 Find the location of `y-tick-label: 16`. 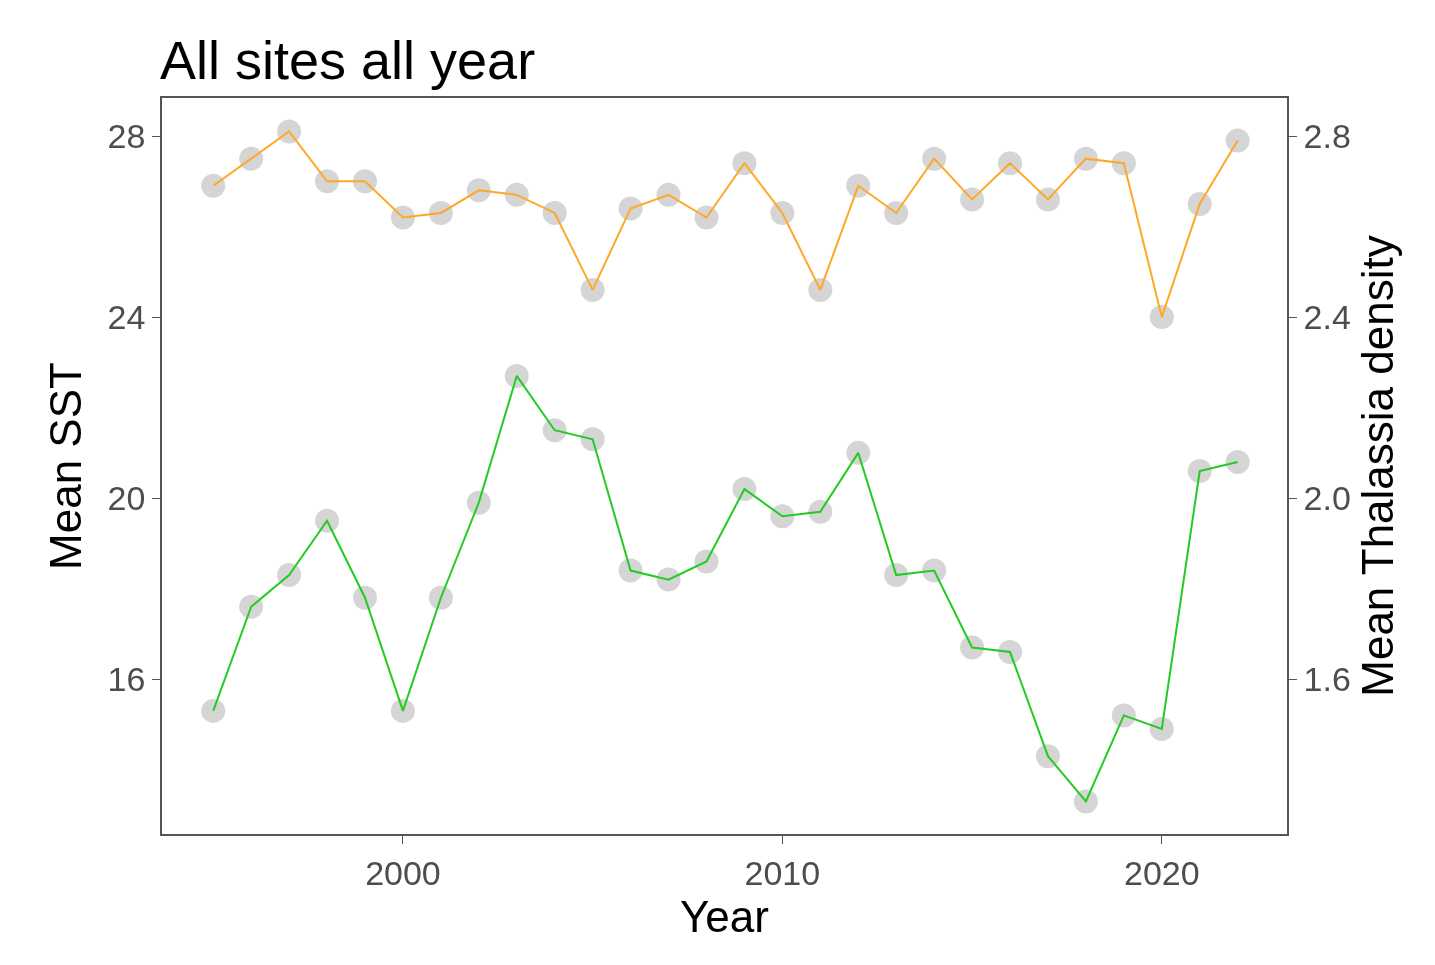

y-tick-label: 16 is located at coordinates (126, 679).